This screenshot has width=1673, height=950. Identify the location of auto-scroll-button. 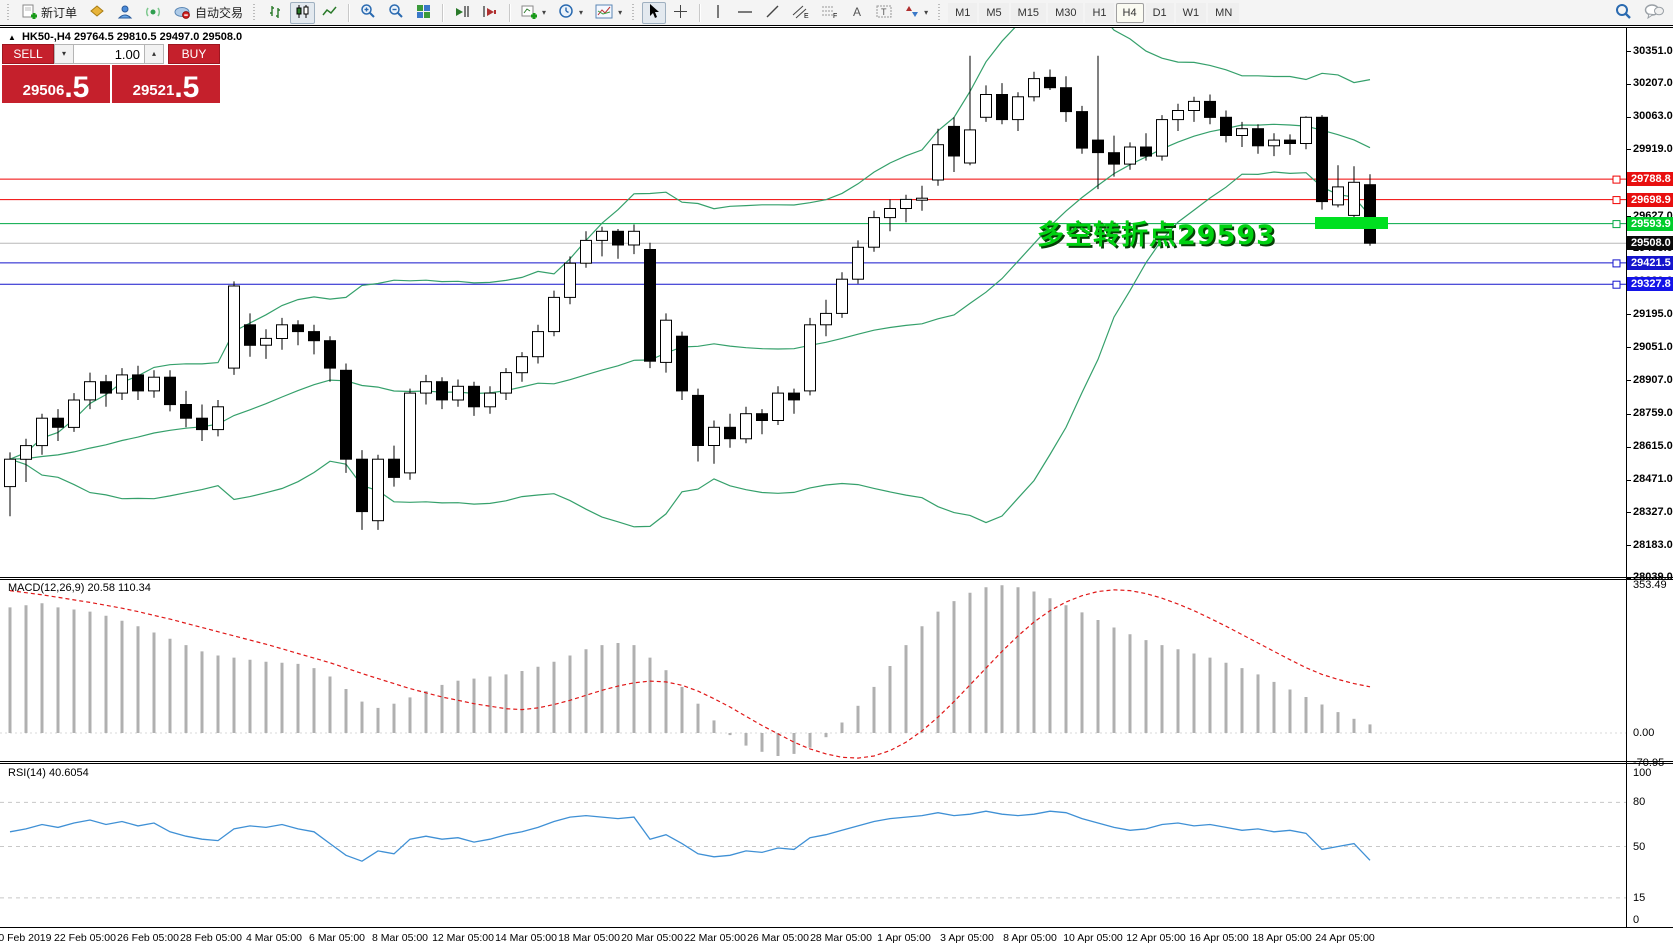
(462, 13).